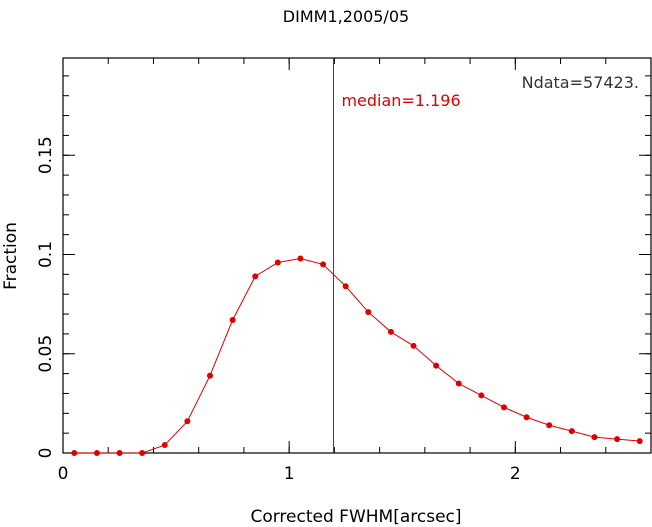 The width and height of the screenshot is (652, 527). Describe the element at coordinates (46, 453) in the screenshot. I see `y-tick-label: 0` at that location.